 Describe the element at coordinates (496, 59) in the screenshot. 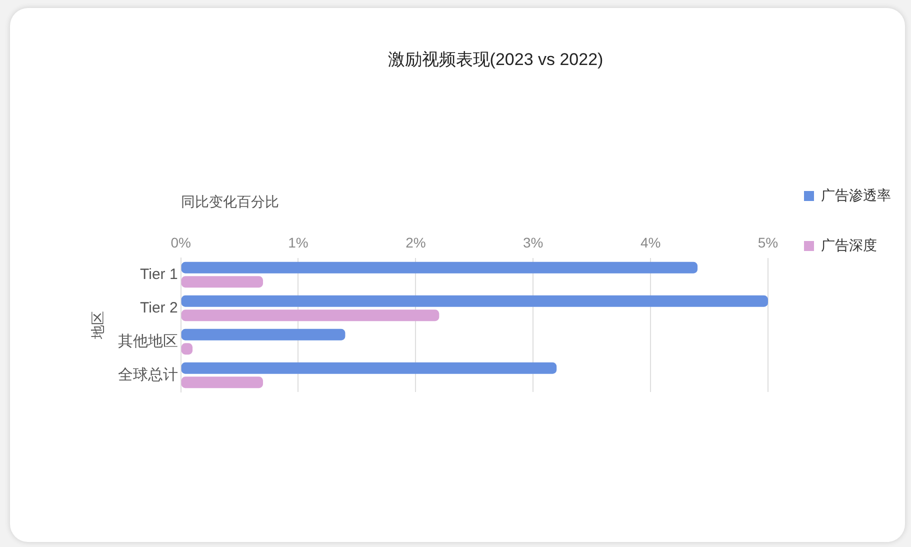

I see `chart-title: 激励视频表现(2023 vs 2022)` at that location.